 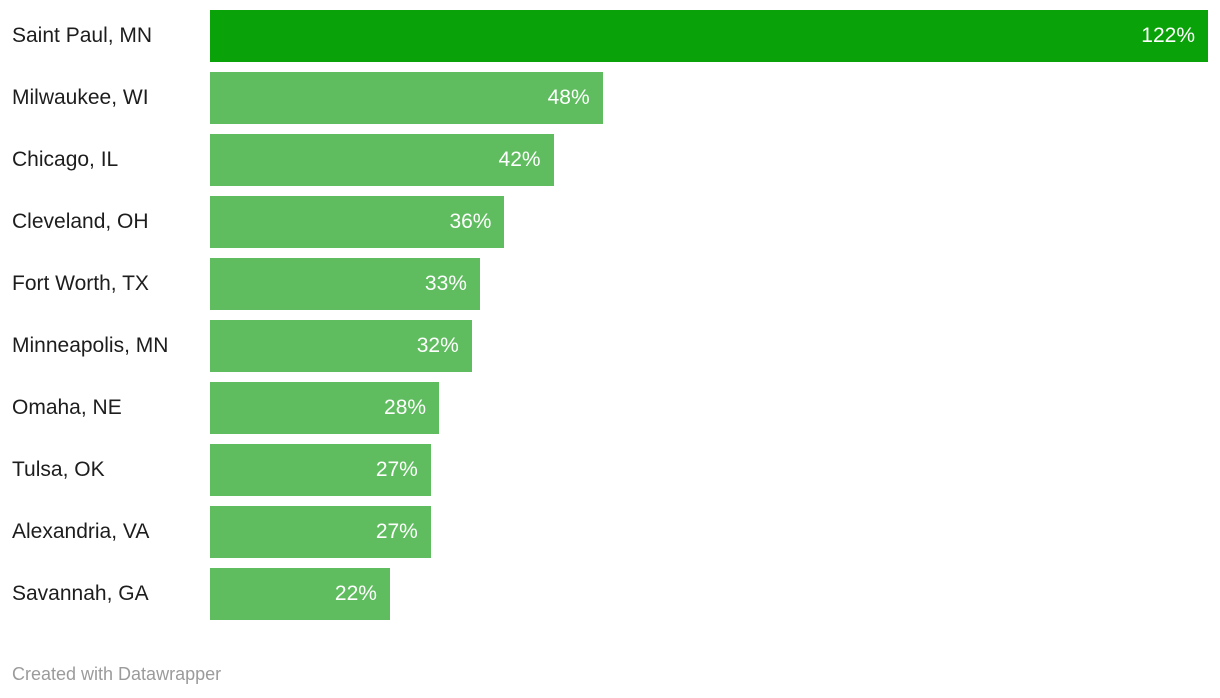 I want to click on bar-row: Tulsa, OK 27%, so click(x=610, y=470).